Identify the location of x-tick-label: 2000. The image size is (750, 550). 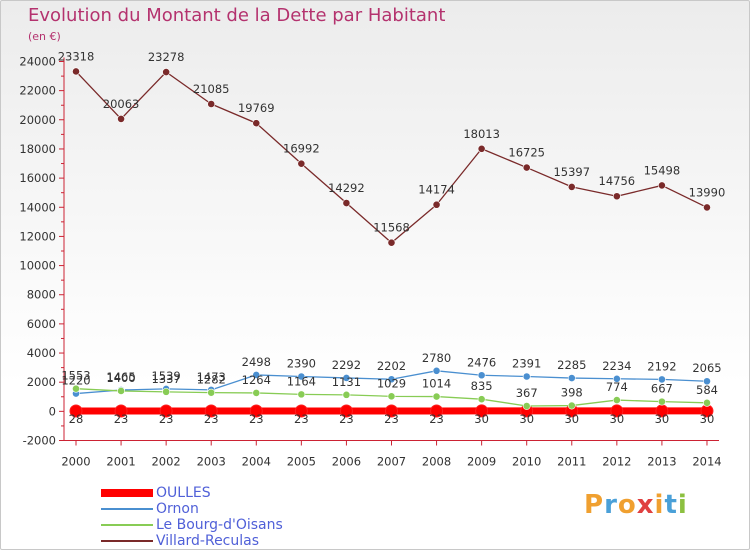
(75, 462).